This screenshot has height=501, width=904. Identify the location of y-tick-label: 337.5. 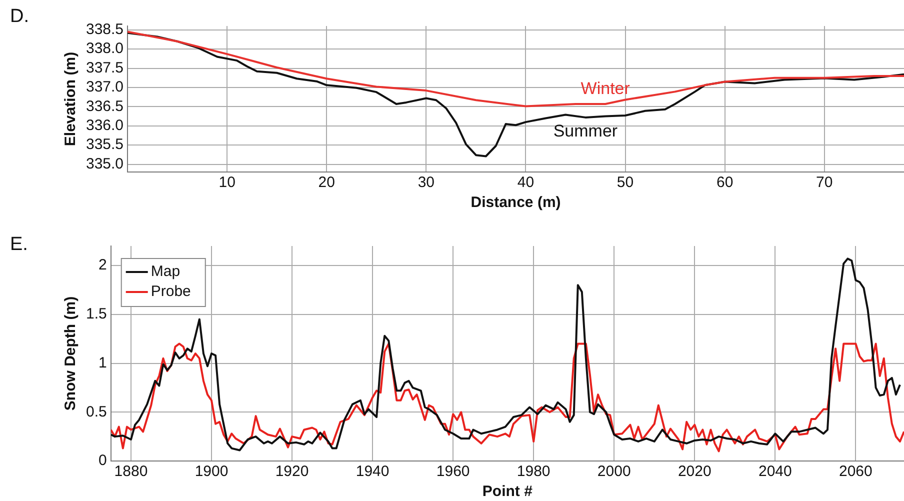
(105, 67).